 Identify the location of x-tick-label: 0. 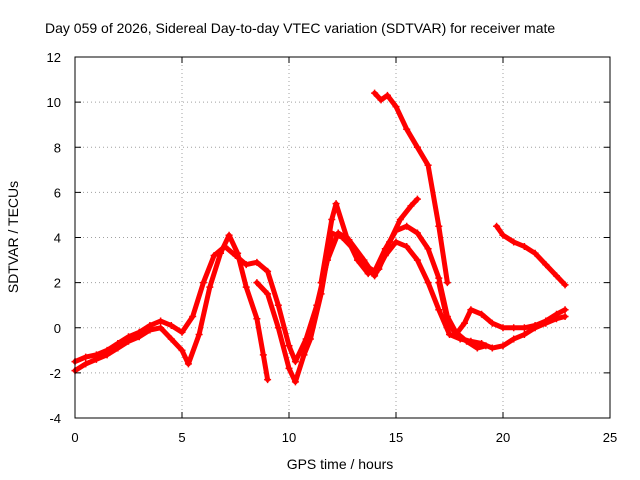
(74, 437).